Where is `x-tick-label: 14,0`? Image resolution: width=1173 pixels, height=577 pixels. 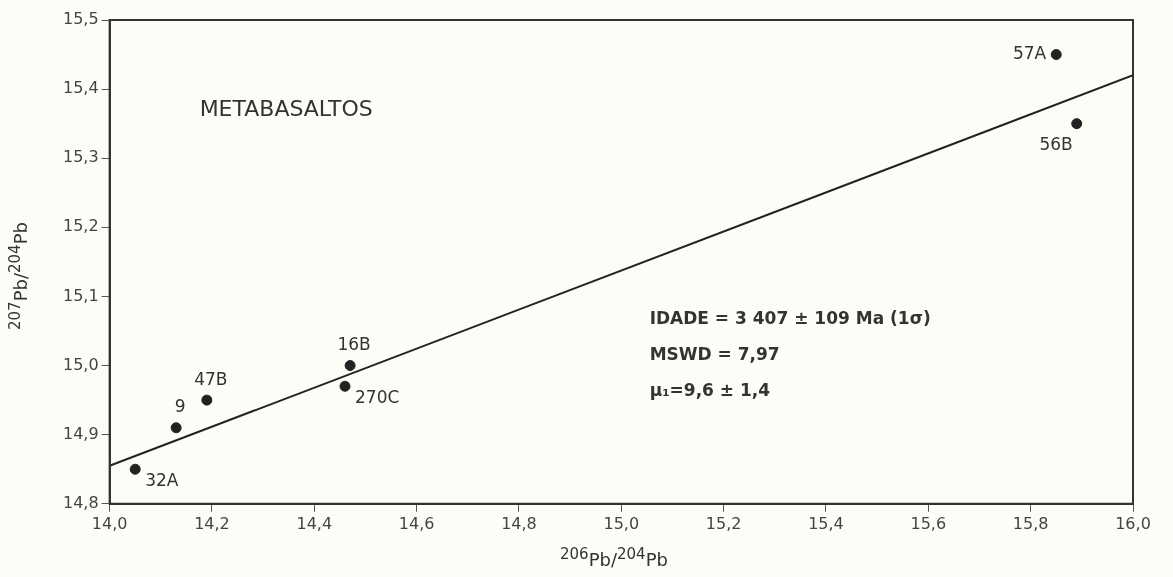
x-tick-label: 14,0 is located at coordinates (109, 523).